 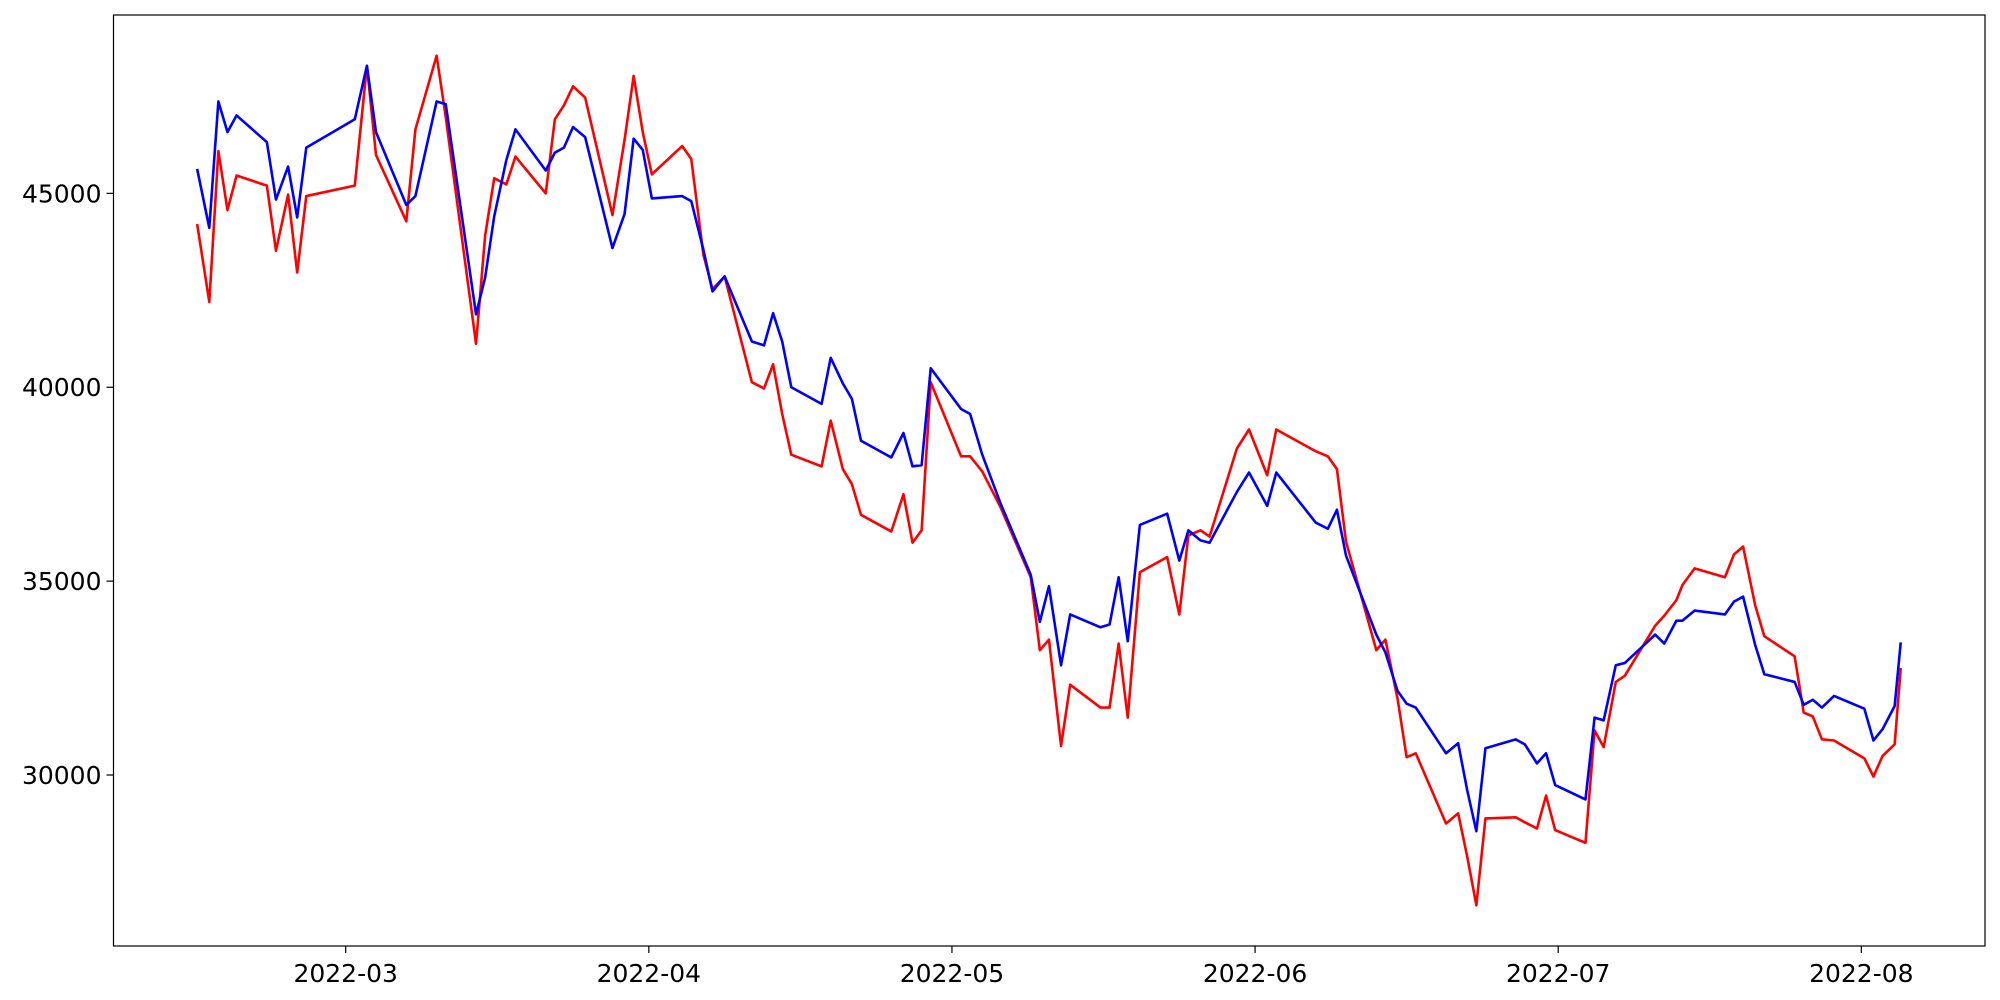 I want to click on y-tick-label: 35000, so click(x=62, y=581).